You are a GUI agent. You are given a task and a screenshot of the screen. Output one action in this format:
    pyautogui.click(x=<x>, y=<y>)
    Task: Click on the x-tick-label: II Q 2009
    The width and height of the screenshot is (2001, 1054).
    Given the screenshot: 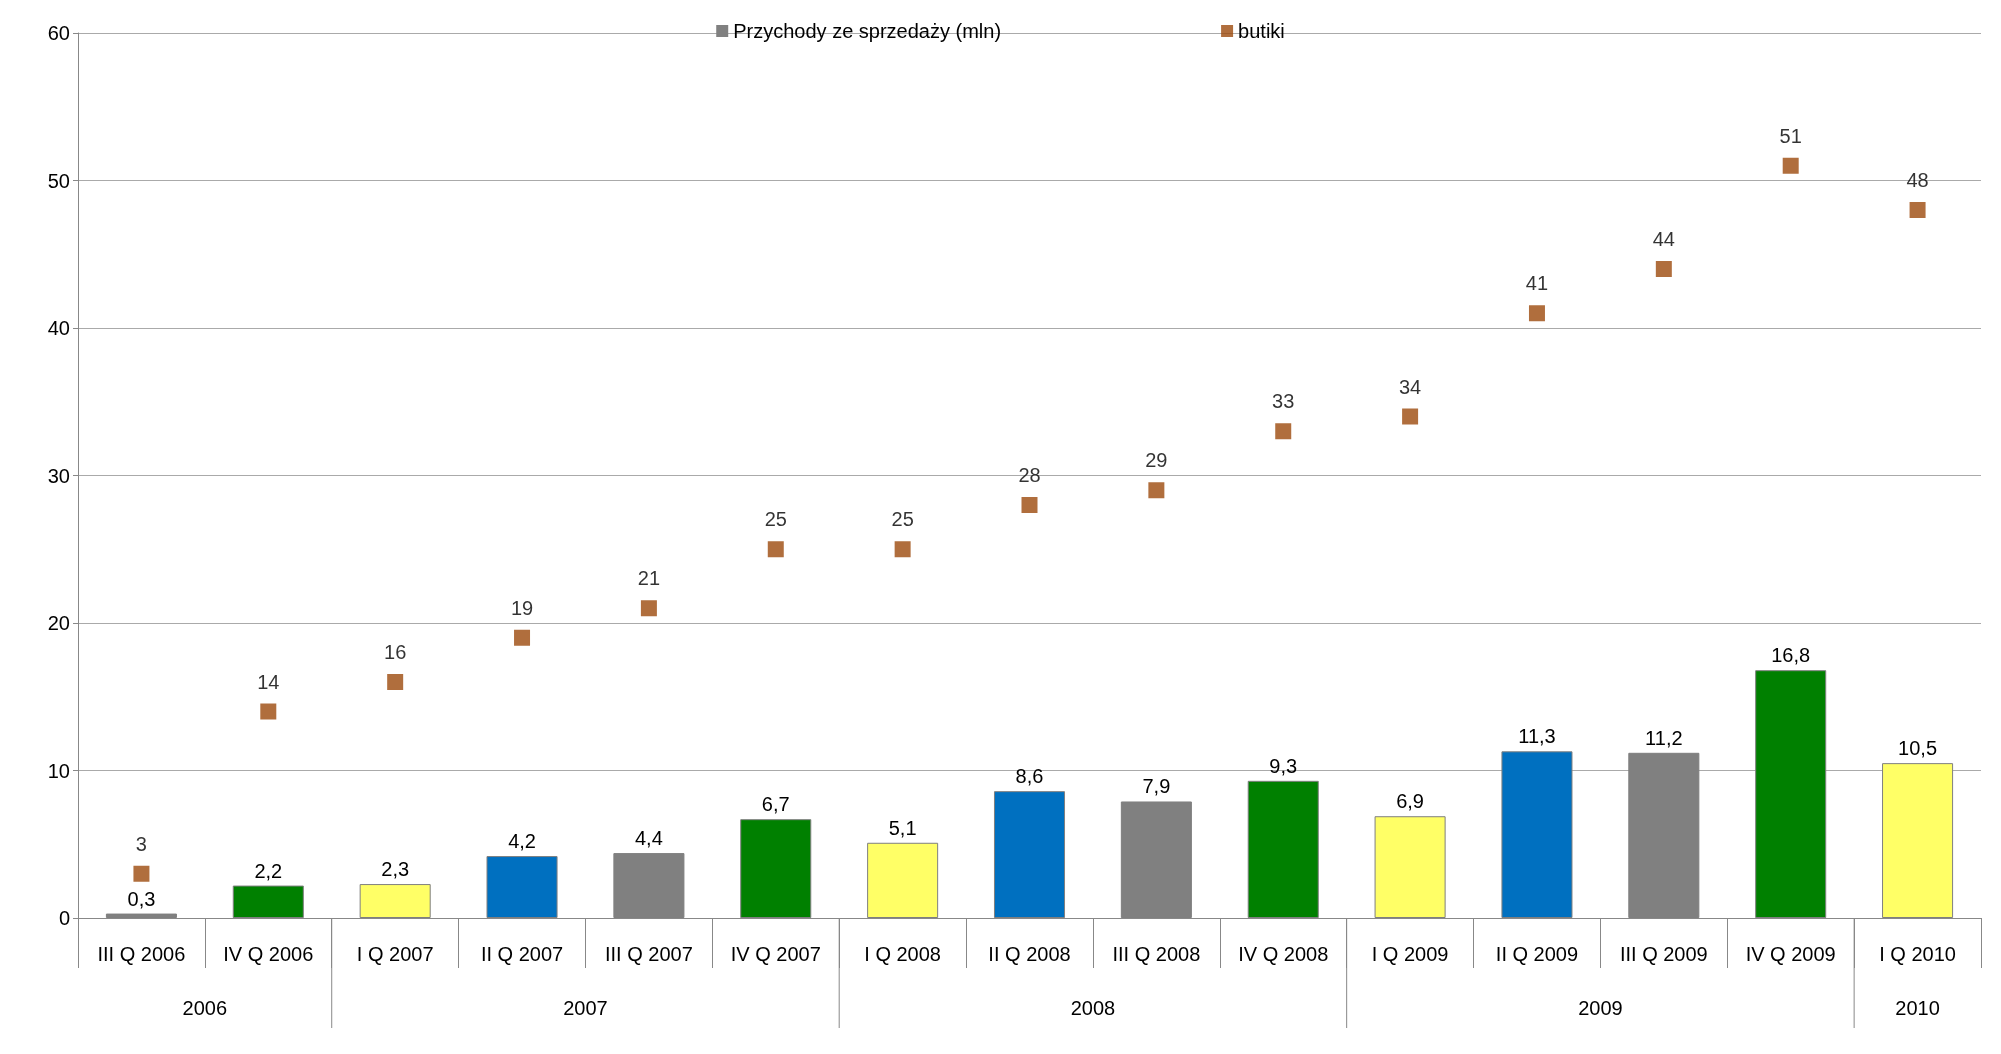 What is the action you would take?
    pyautogui.click(x=1537, y=954)
    